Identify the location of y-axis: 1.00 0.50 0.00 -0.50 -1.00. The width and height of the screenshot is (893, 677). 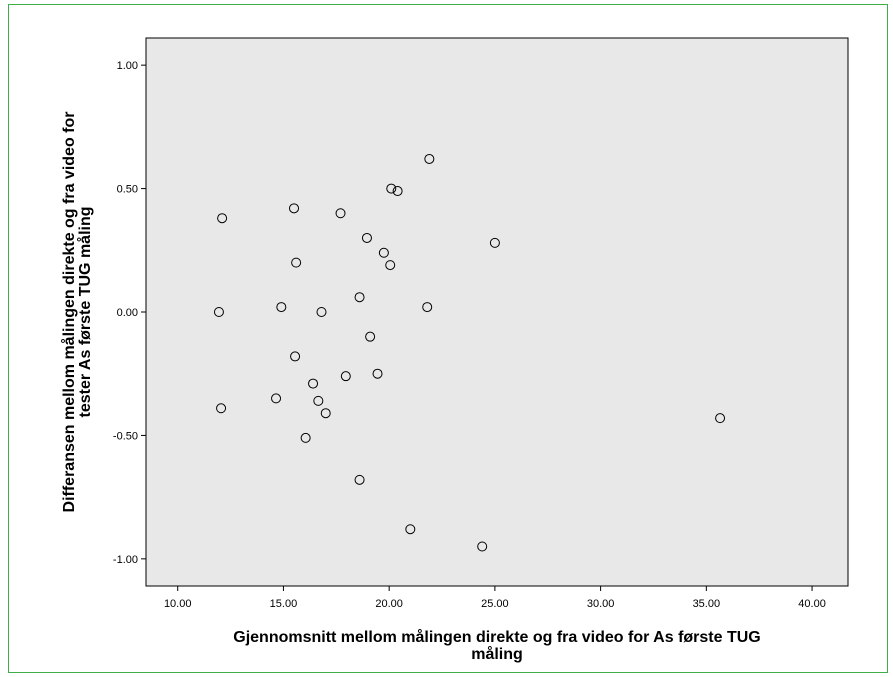
(129, 313).